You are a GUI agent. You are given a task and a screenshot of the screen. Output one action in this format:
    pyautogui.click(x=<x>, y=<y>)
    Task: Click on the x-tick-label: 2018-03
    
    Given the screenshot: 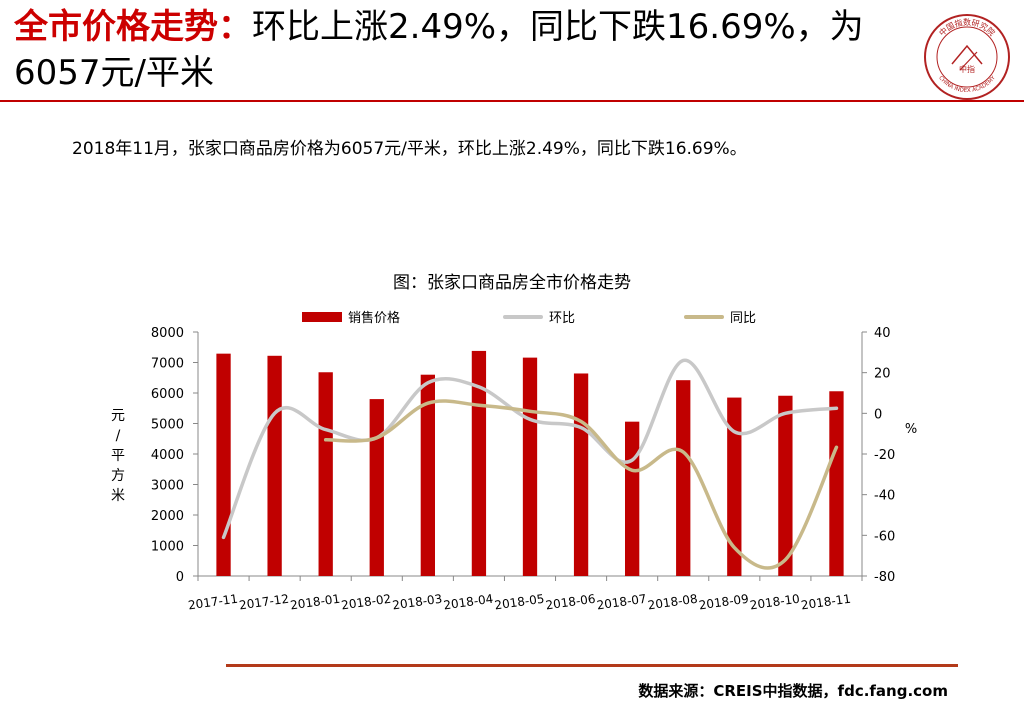 What is the action you would take?
    pyautogui.click(x=417, y=602)
    